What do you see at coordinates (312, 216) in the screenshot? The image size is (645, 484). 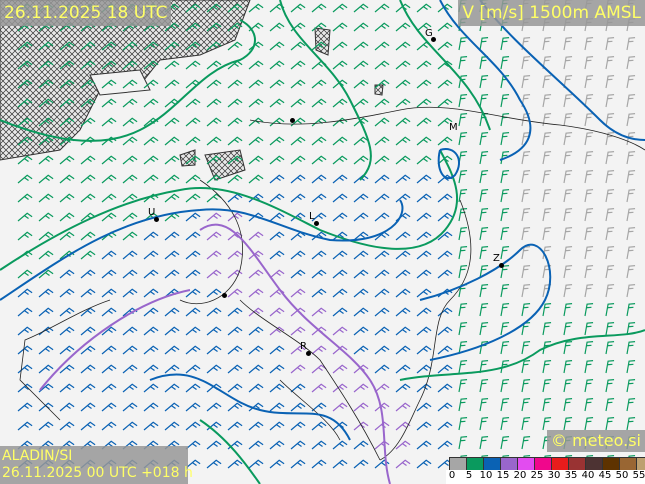 I see `city-label-l: L` at bounding box center [312, 216].